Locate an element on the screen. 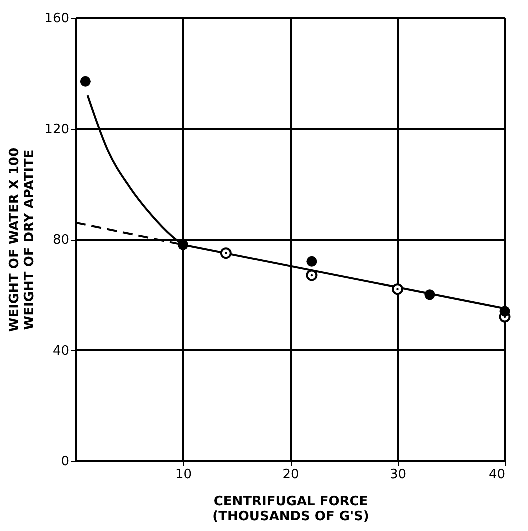  y-tick-label: 0 is located at coordinates (65, 462).